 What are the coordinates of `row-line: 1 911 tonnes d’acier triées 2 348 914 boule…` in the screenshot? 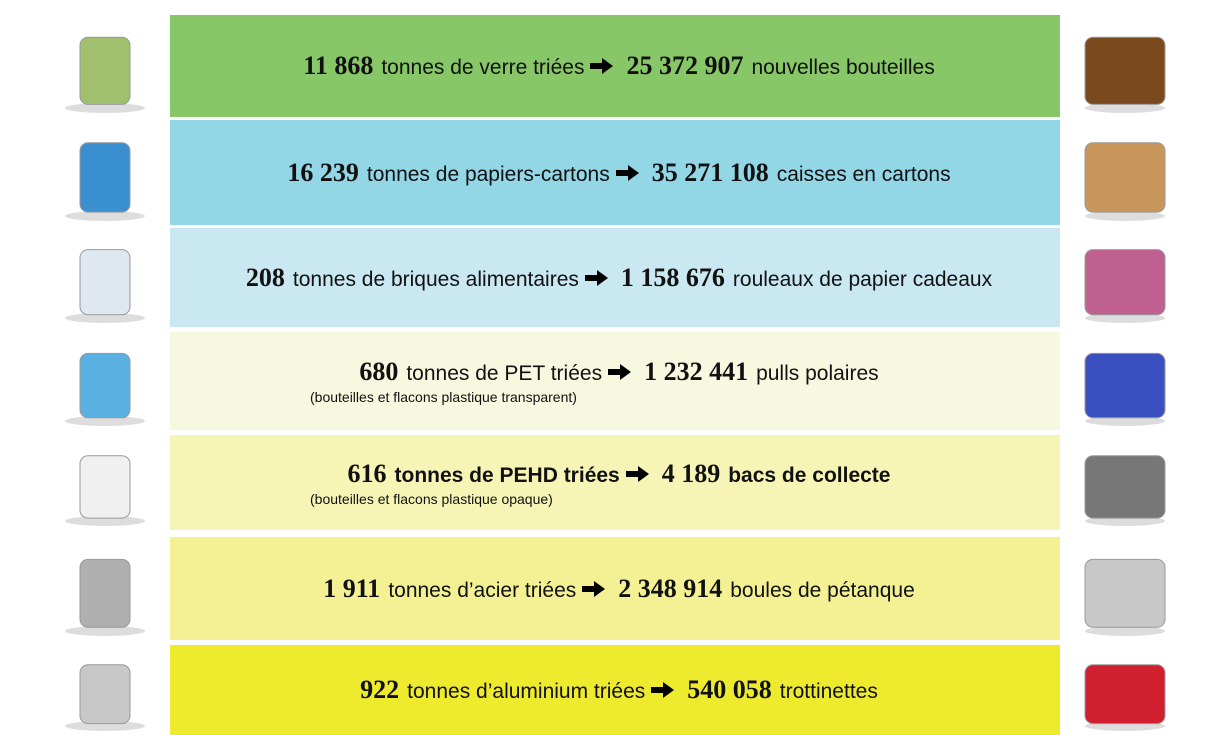 It's located at (615, 589).